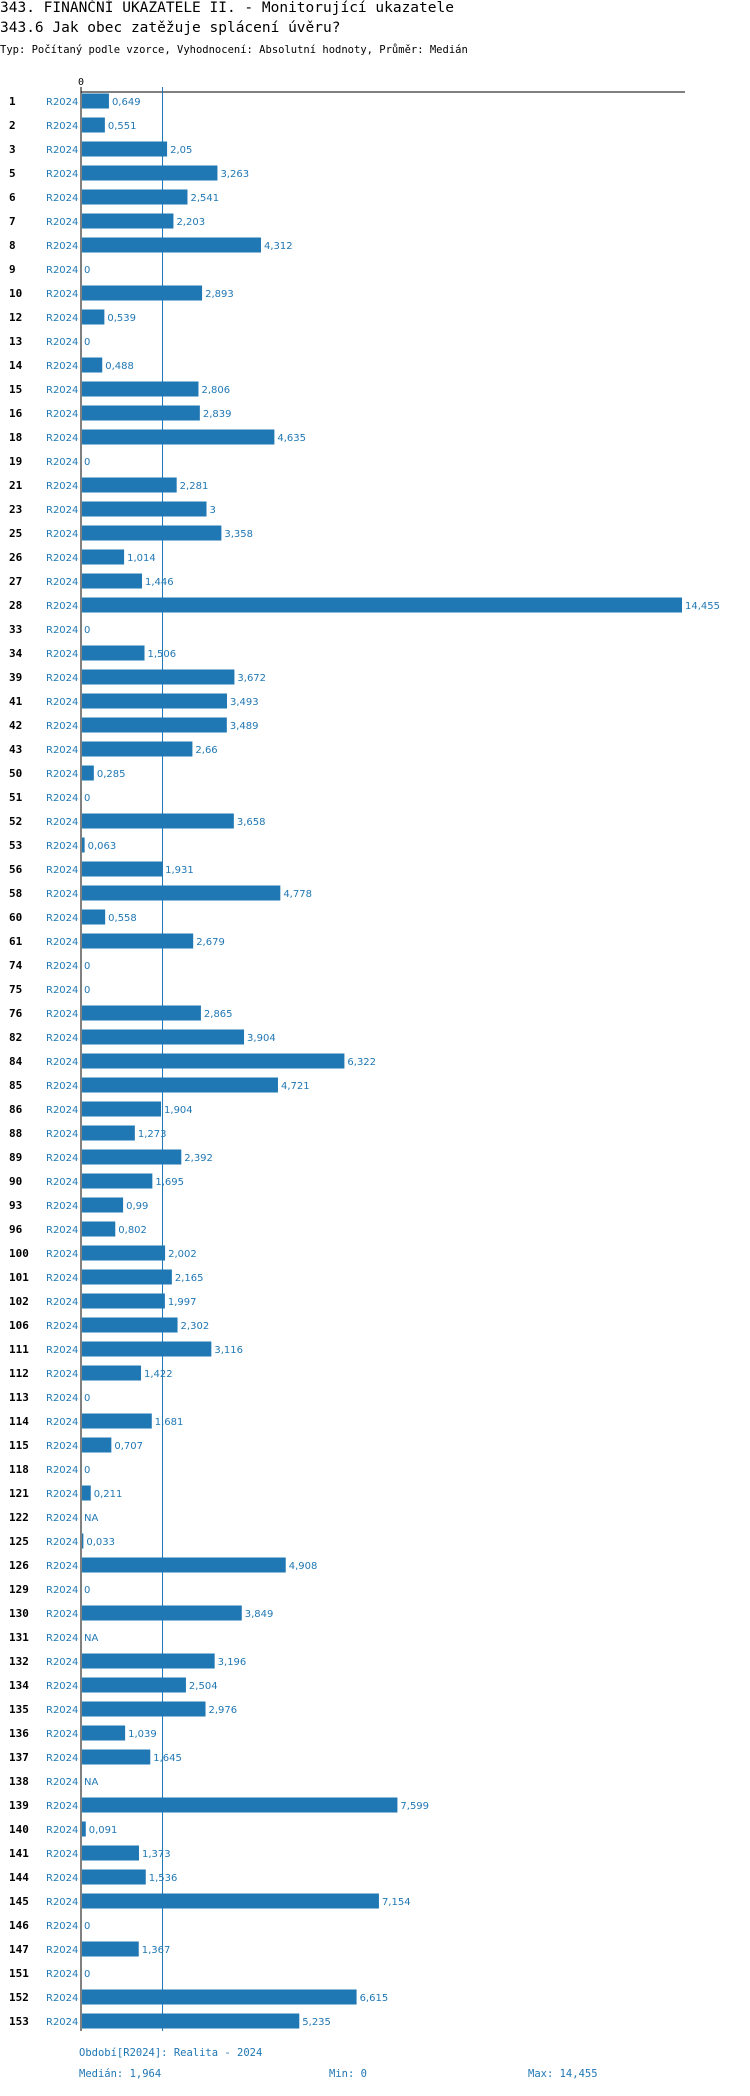  Describe the element at coordinates (15, 1085) in the screenshot. I see `row-id-label: 85` at that location.